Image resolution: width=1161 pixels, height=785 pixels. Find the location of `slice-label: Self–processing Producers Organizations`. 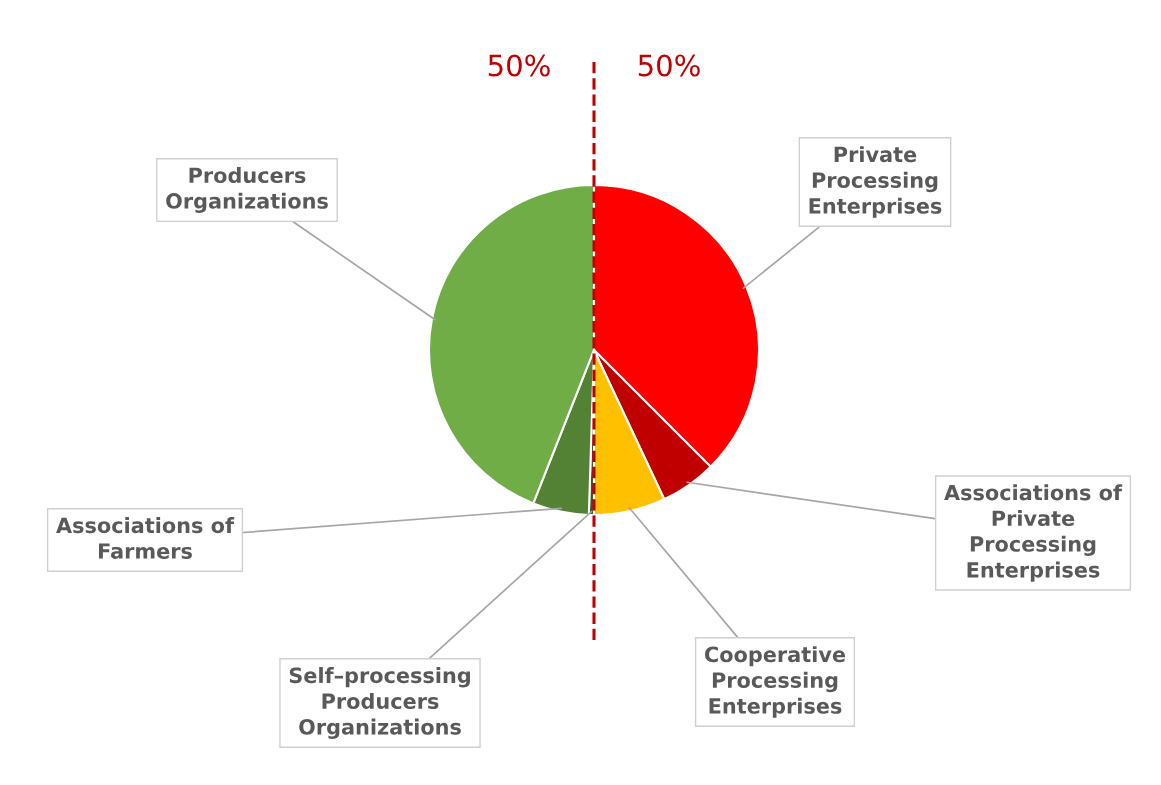

slice-label: Self–processing Producers Organizations is located at coordinates (379, 703).